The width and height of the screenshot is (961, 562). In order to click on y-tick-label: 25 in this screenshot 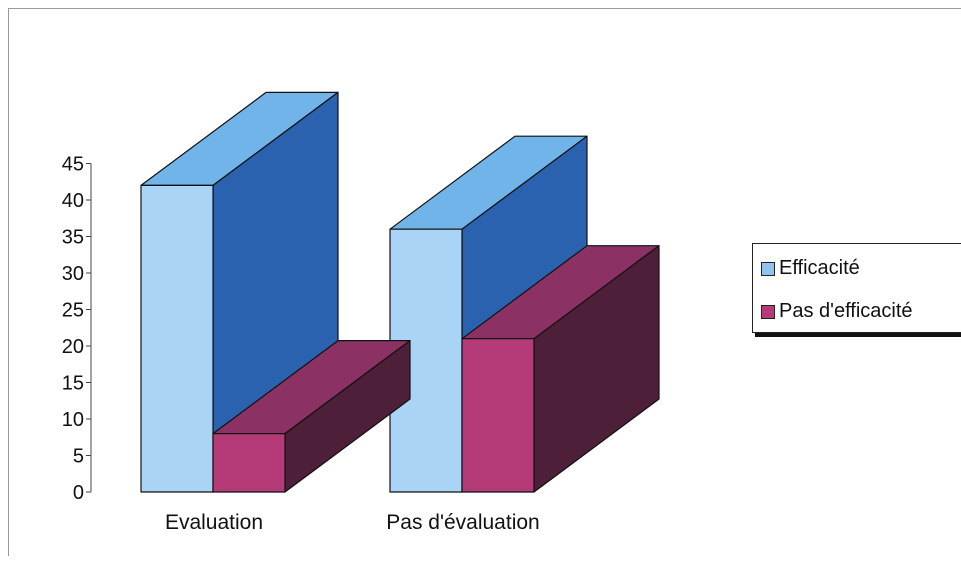, I will do `click(73, 311)`.